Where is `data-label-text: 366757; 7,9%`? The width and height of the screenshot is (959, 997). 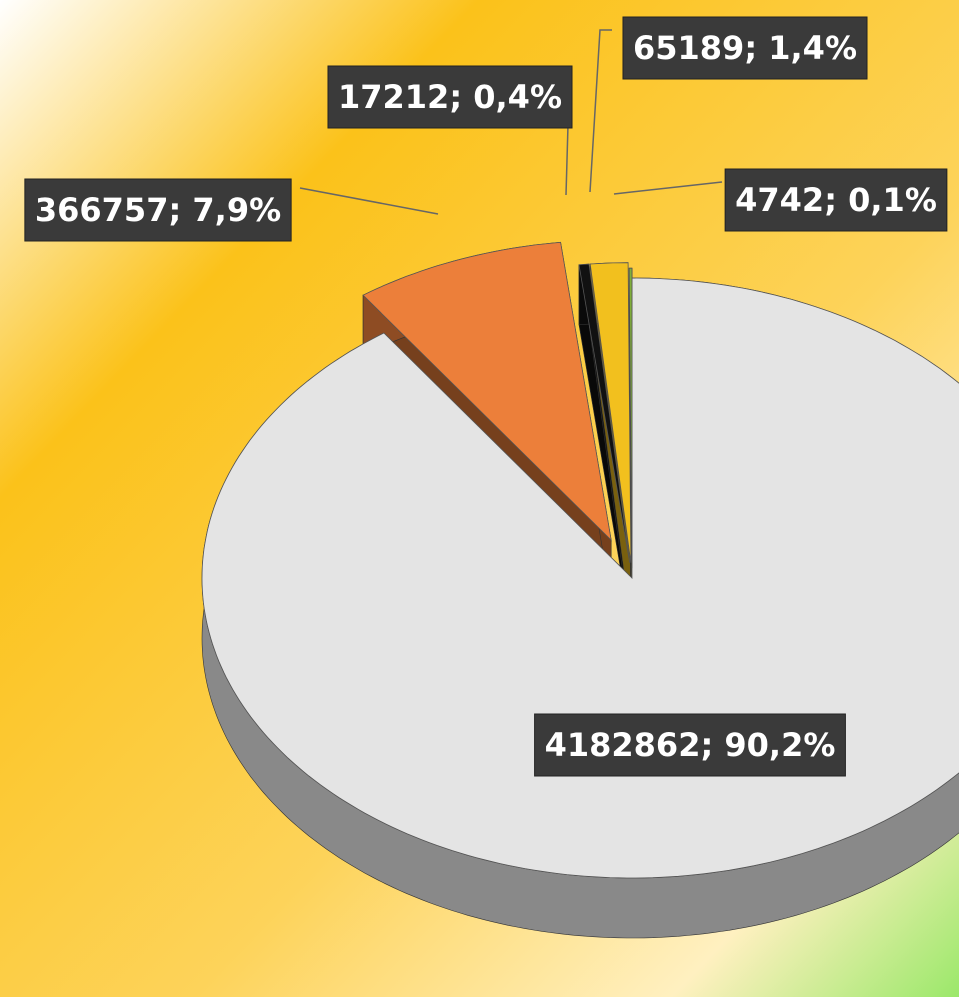
data-label-text: 366757; 7,9% is located at coordinates (158, 210).